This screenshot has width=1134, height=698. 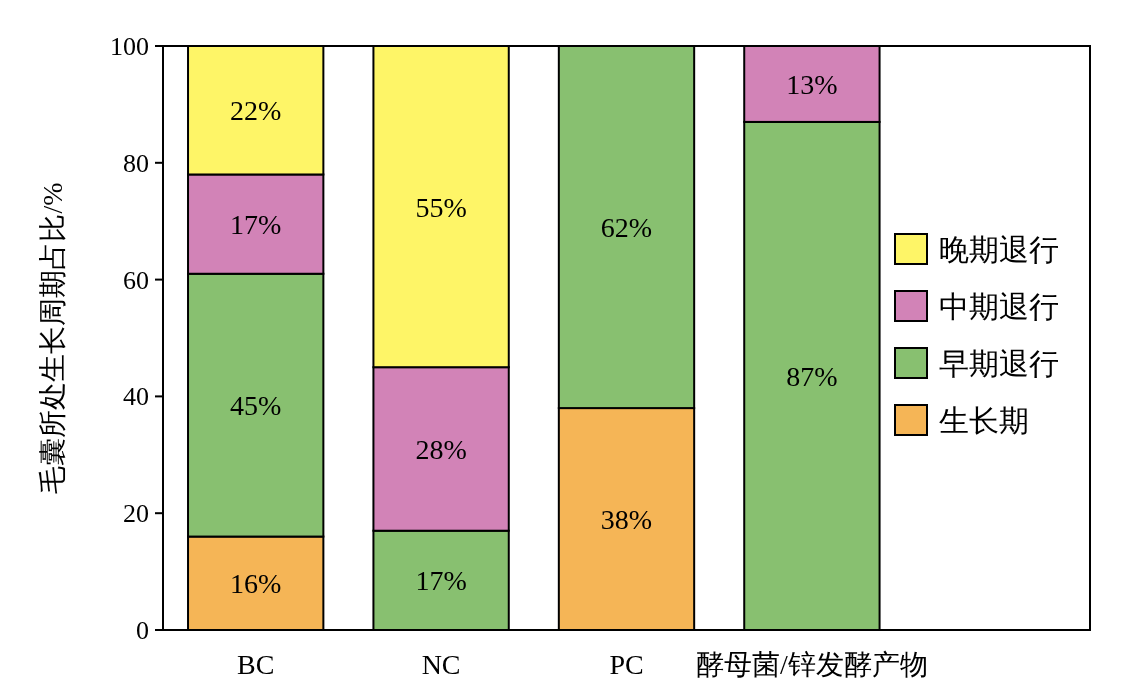 I want to click on data-label: 16%, so click(x=256, y=584).